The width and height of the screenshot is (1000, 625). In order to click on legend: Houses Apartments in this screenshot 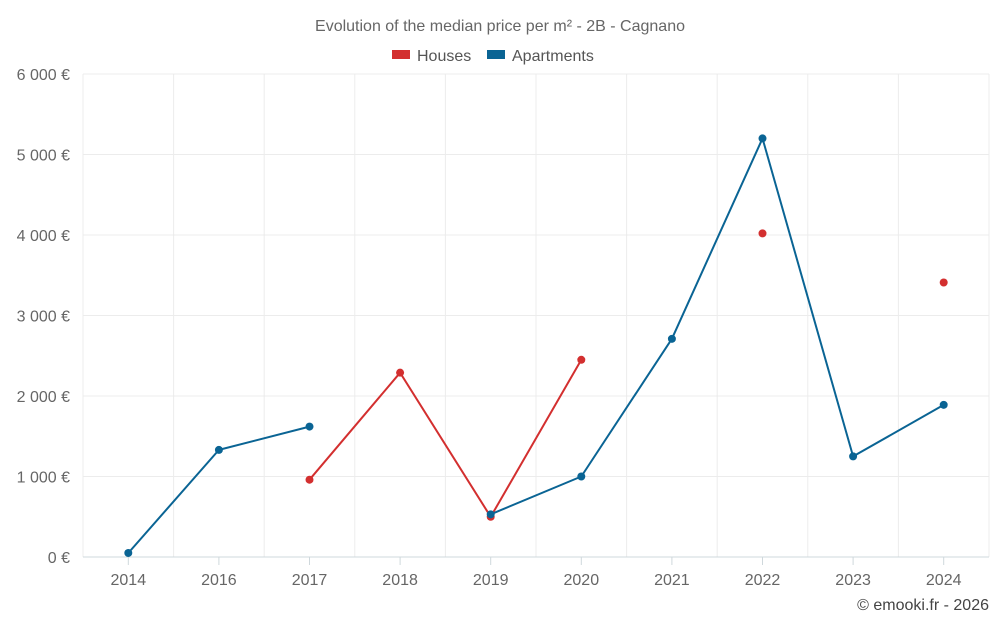, I will do `click(493, 56)`.